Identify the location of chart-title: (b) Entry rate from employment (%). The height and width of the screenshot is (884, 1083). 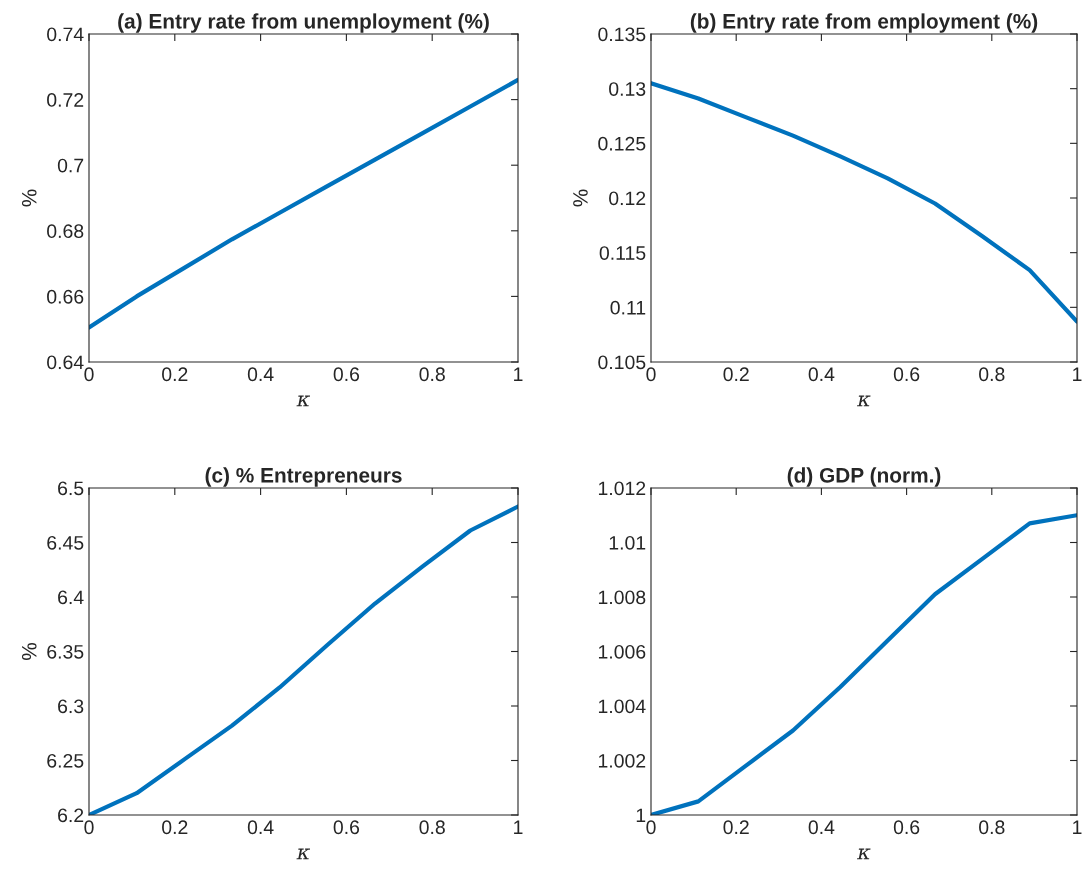
(864, 23).